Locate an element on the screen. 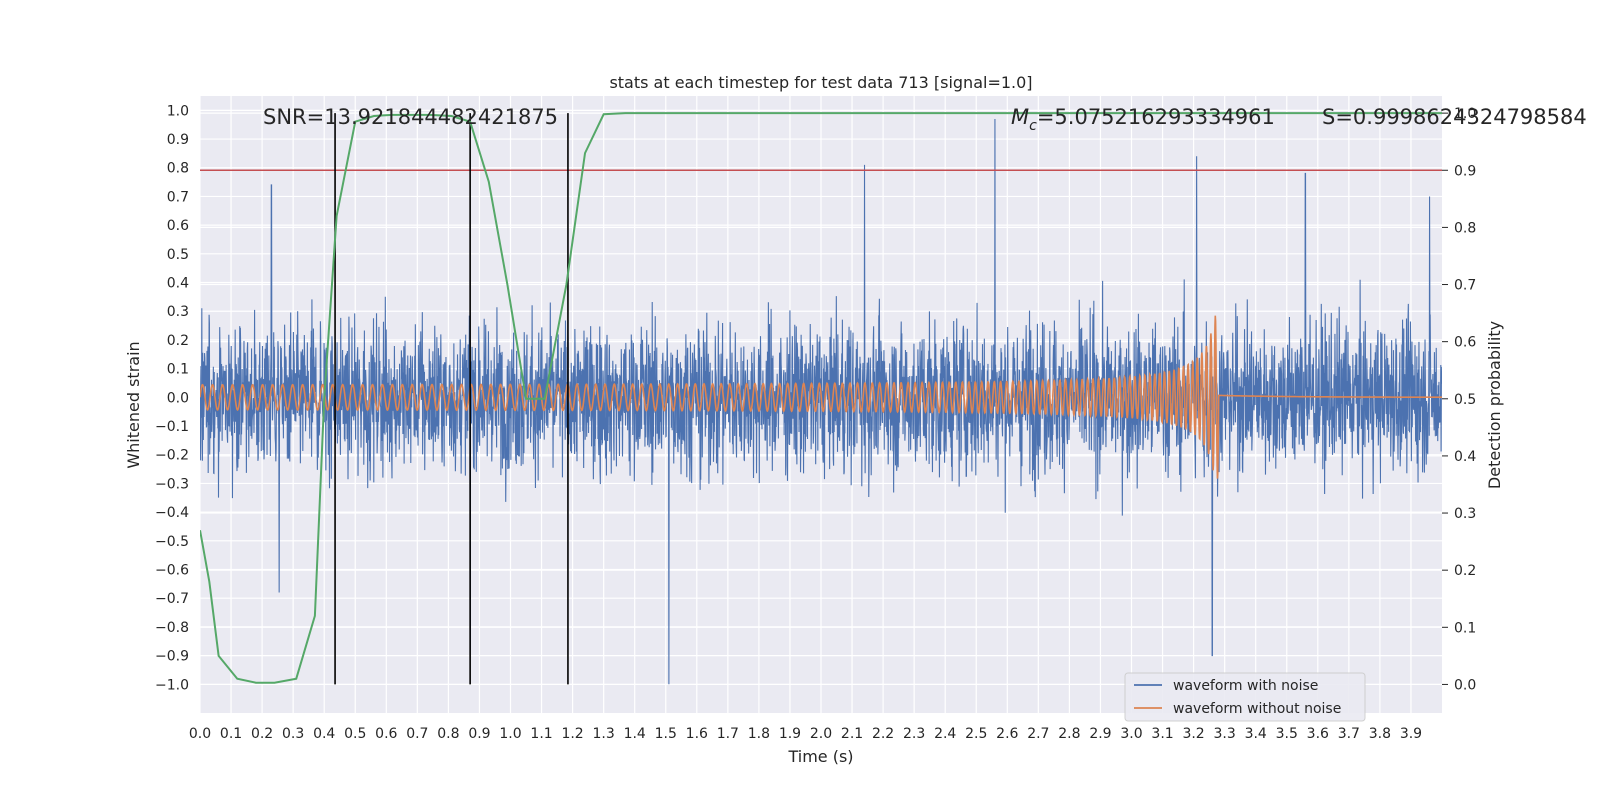 The image size is (1600, 800). y-tick-label-left: 0.0 is located at coordinates (178, 398).